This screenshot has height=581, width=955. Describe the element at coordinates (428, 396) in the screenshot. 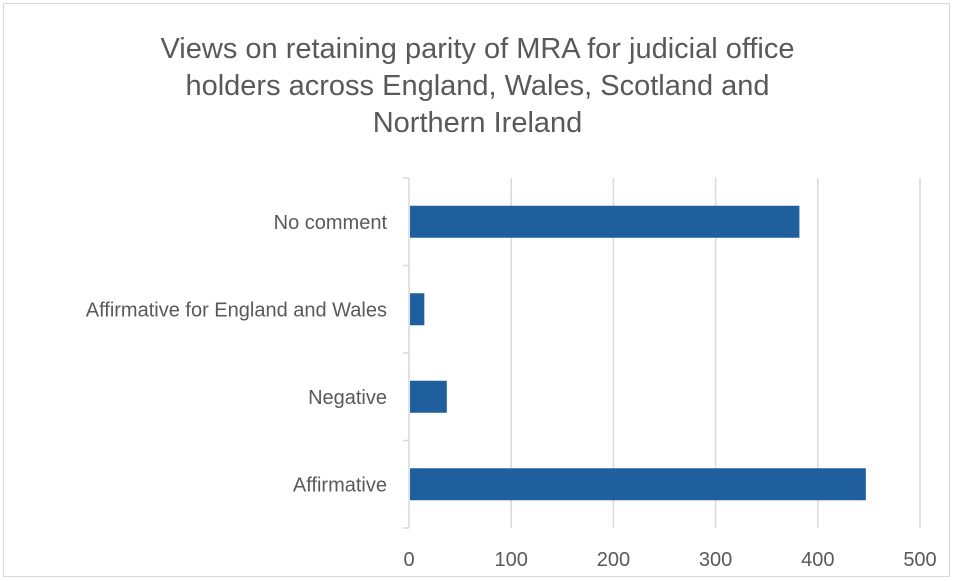

I see `bar-negative` at that location.